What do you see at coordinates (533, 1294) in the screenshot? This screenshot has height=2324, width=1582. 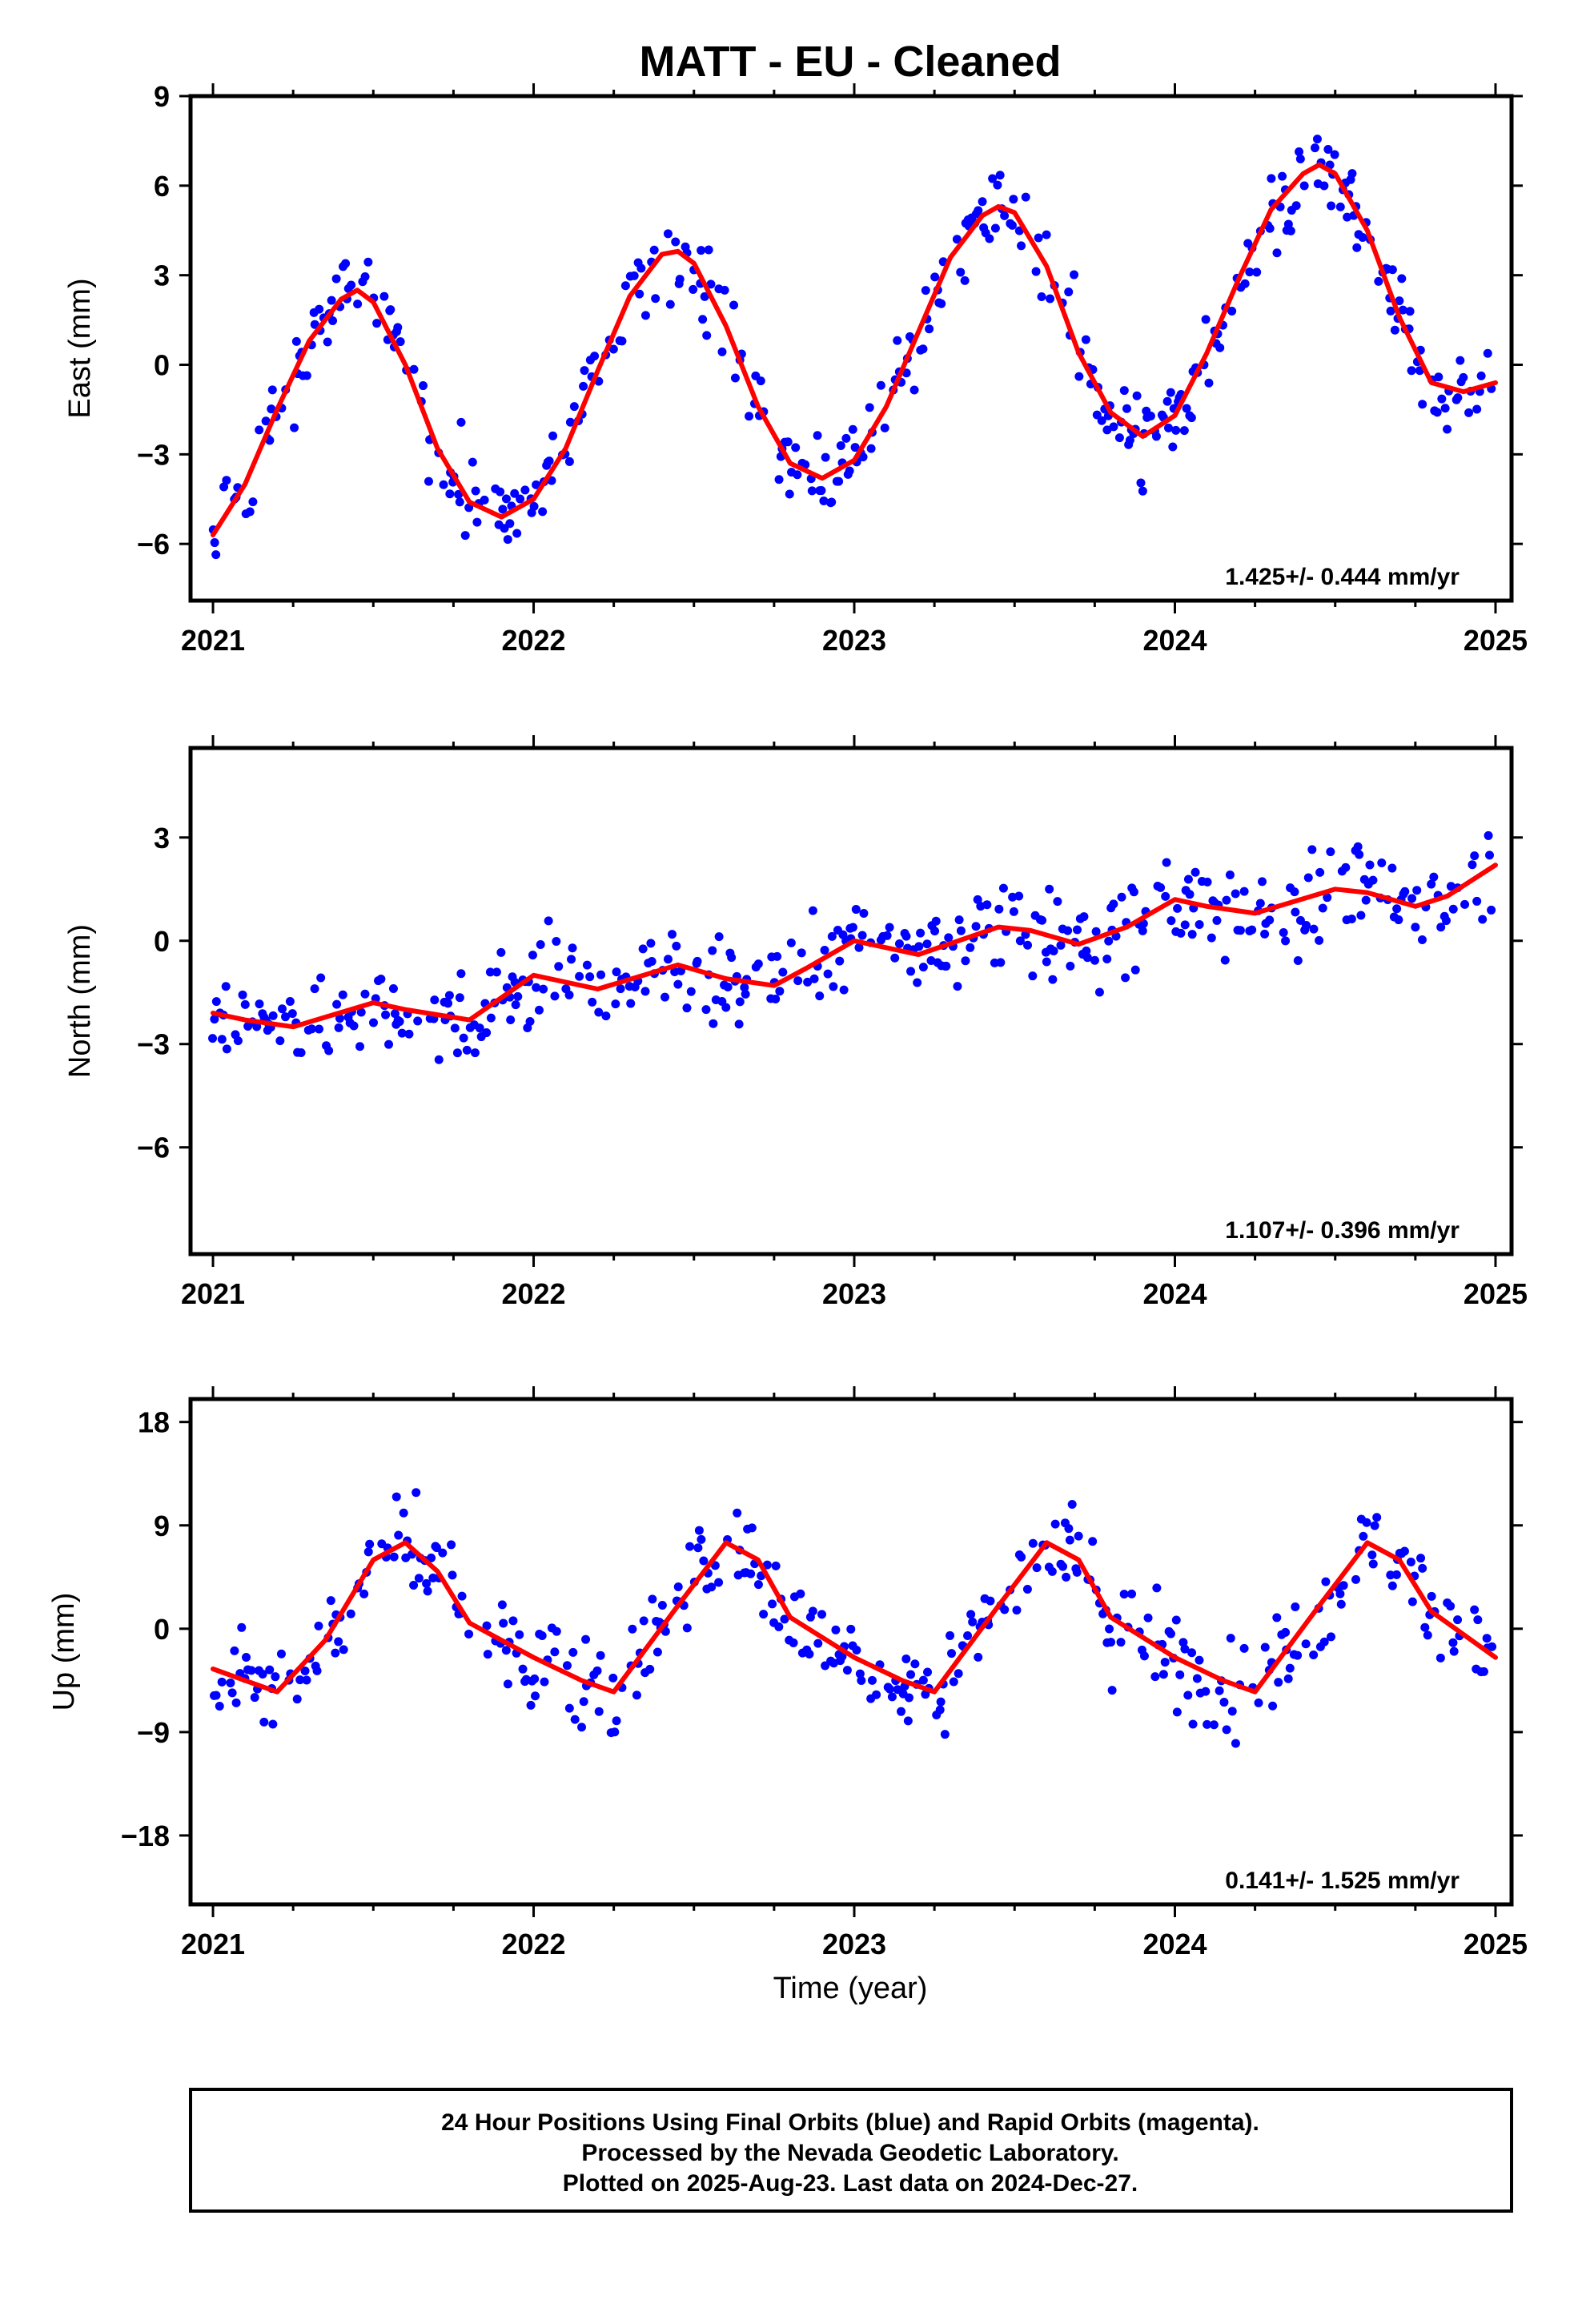 I see `x-tick-label: 2022` at bounding box center [533, 1294].